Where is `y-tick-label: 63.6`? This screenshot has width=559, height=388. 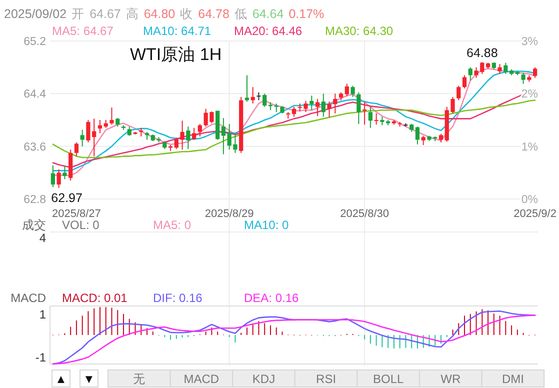
y-tick-label: 63.6 is located at coordinates (35, 147).